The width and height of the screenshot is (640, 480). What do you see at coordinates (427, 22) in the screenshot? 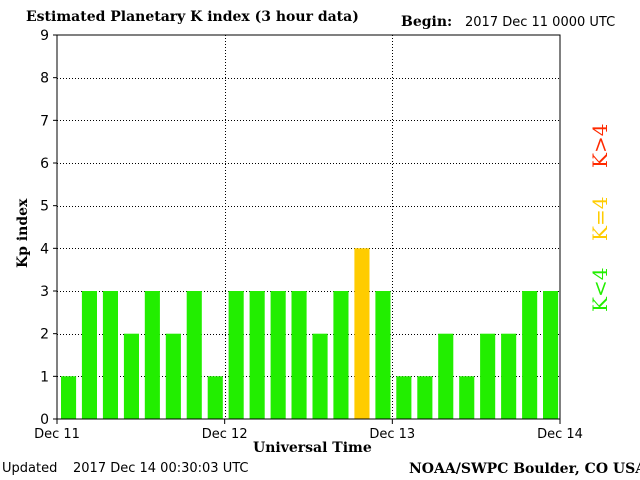
I see `begin-label: Begin:` at bounding box center [427, 22].